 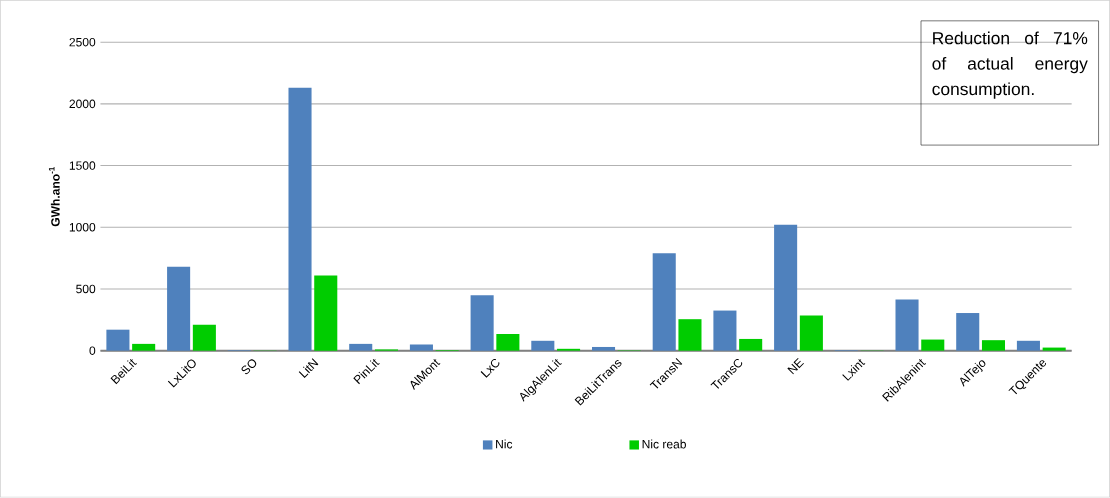 What do you see at coordinates (1010, 65) in the screenshot?
I see `annotation: Reduction of 71% of actual energy consumption.` at bounding box center [1010, 65].